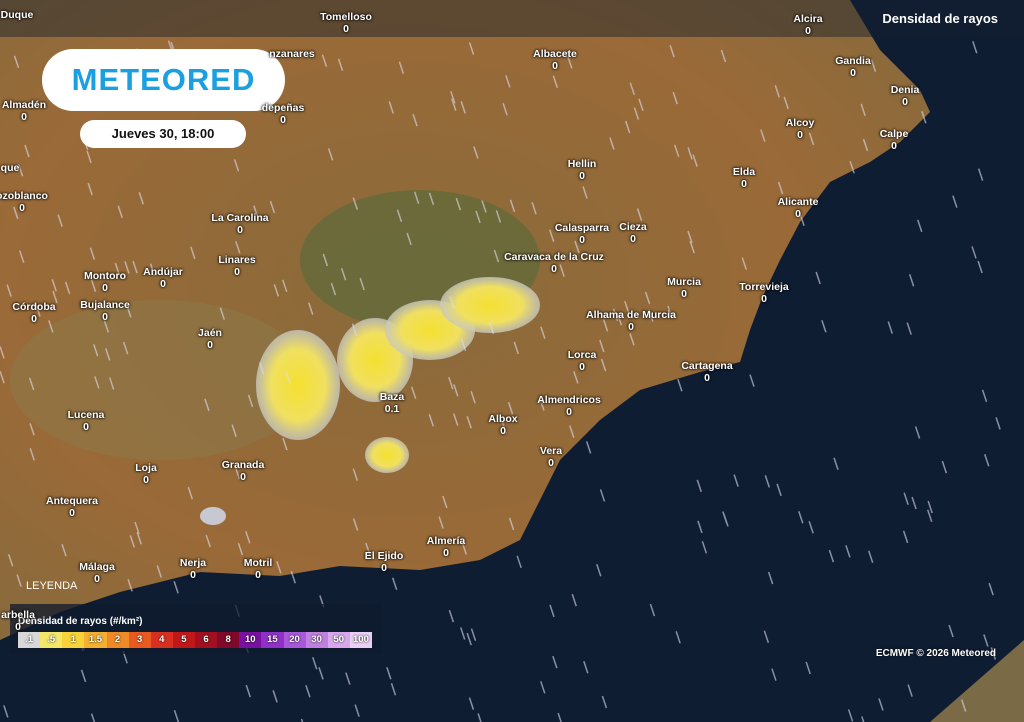 Image resolution: width=1024 pixels, height=722 pixels. What do you see at coordinates (582, 355) in the screenshot?
I see `city-name: Lorca` at bounding box center [582, 355].